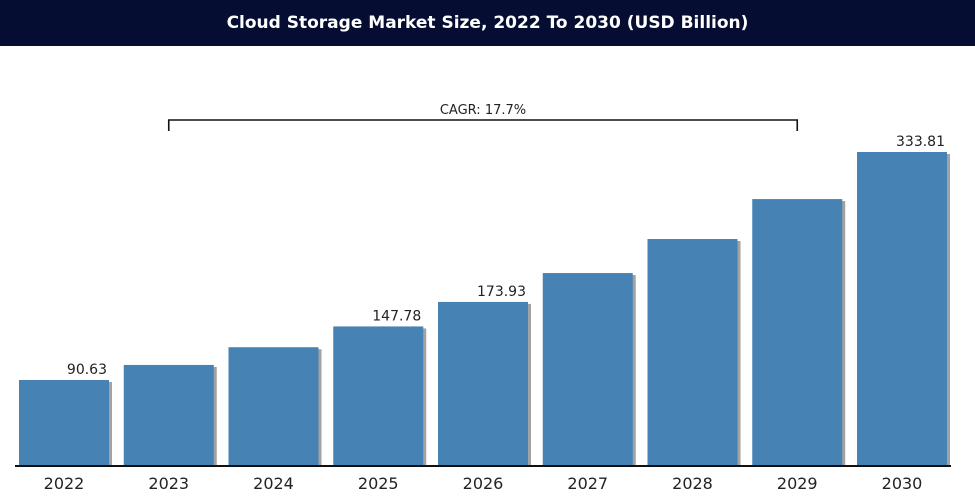  Describe the element at coordinates (797, 483) in the screenshot. I see `x-tick-2029: 2029` at that location.